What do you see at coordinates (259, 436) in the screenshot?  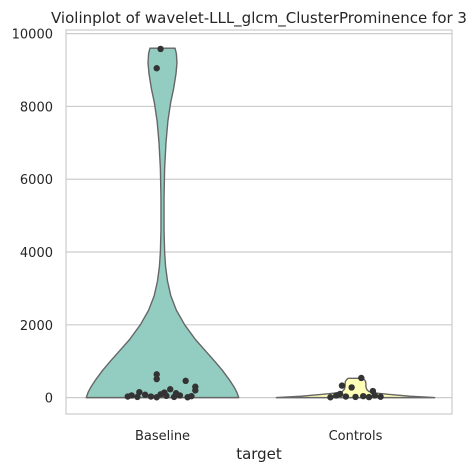 I see `x-ticks: Baseline Controls` at bounding box center [259, 436].